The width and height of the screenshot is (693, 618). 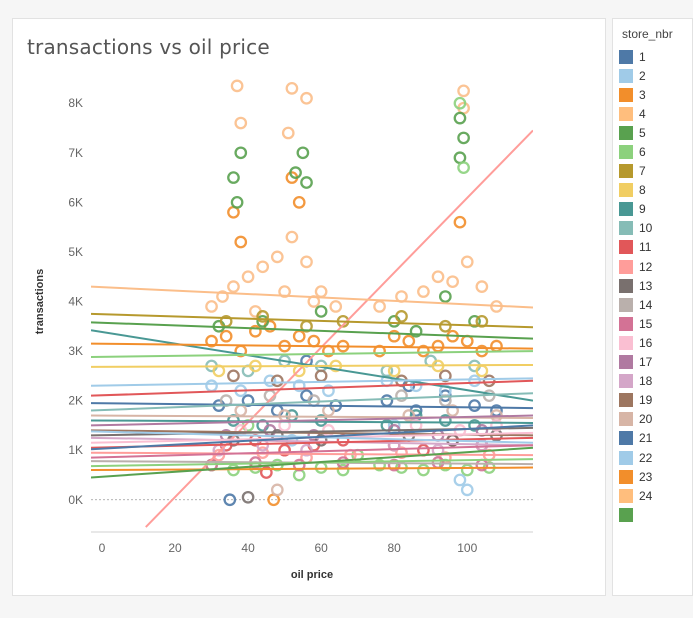 I want to click on legend-item: 3, so click(x=652, y=94).